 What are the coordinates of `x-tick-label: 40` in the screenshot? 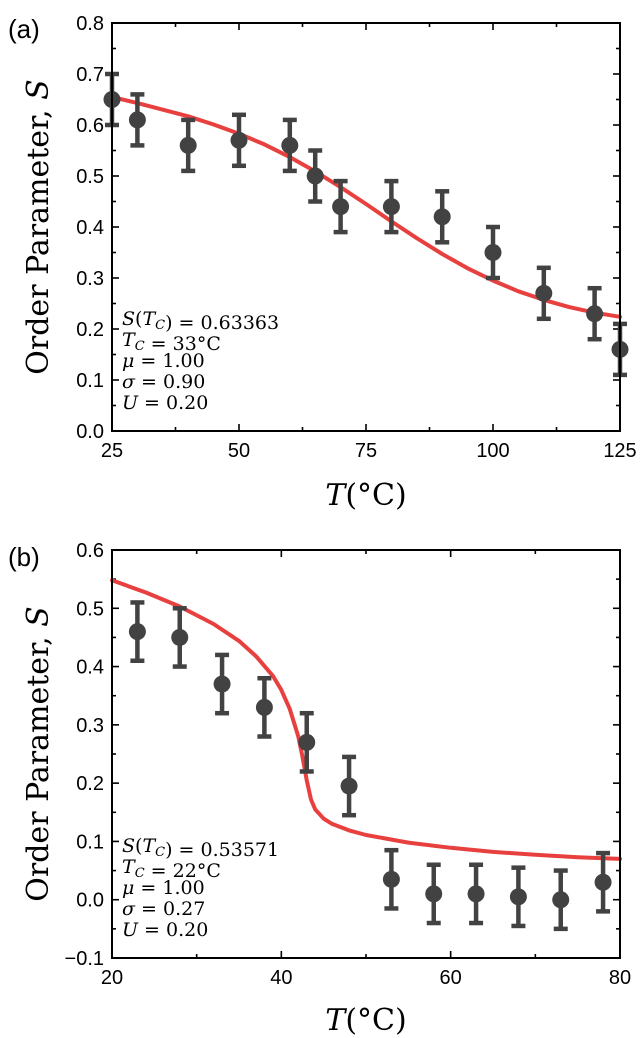 It's located at (281, 978).